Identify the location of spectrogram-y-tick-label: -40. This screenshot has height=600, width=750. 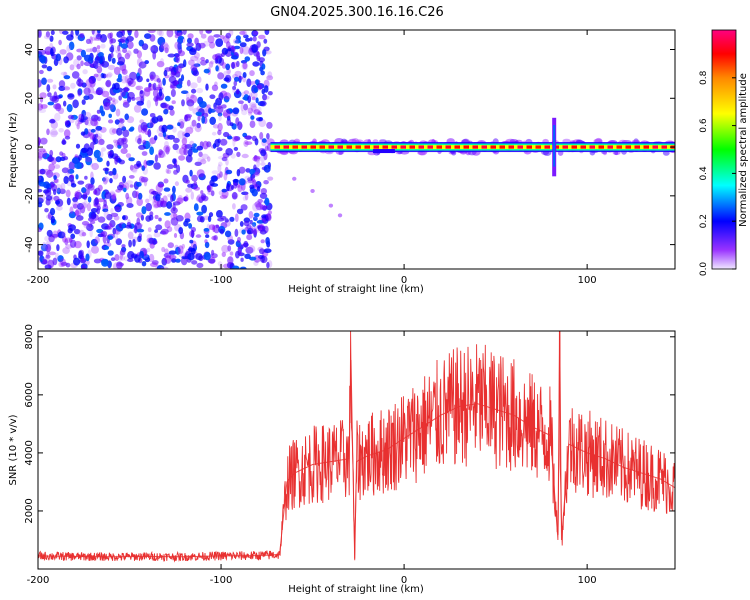
(29, 244).